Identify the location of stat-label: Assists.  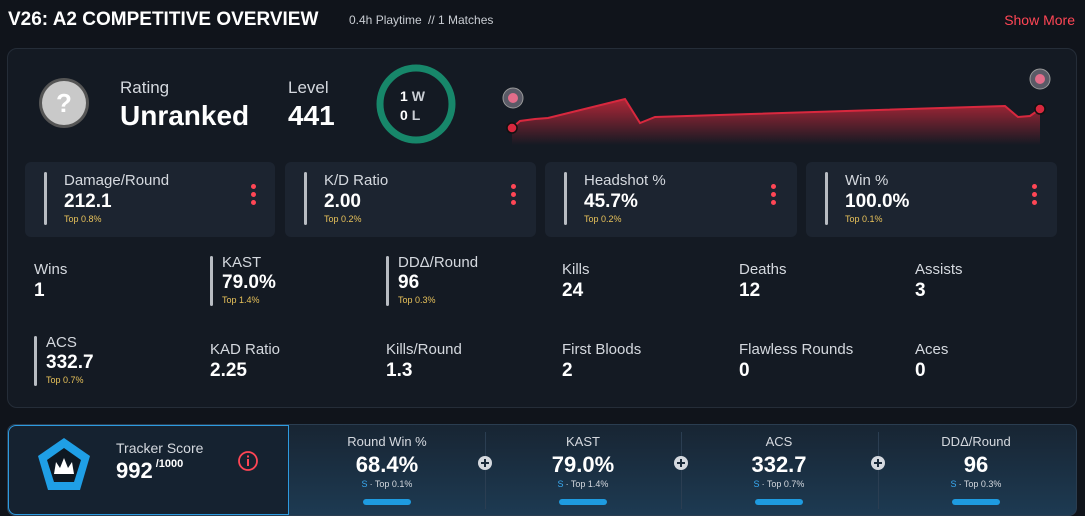
(939, 269).